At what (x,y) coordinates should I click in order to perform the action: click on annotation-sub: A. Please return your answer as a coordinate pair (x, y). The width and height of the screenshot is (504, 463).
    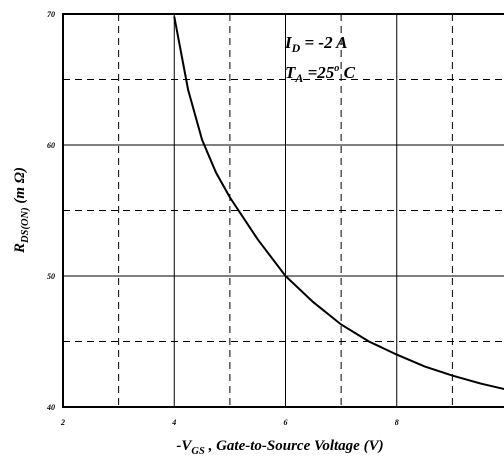
    Looking at the image, I should click on (298, 78).